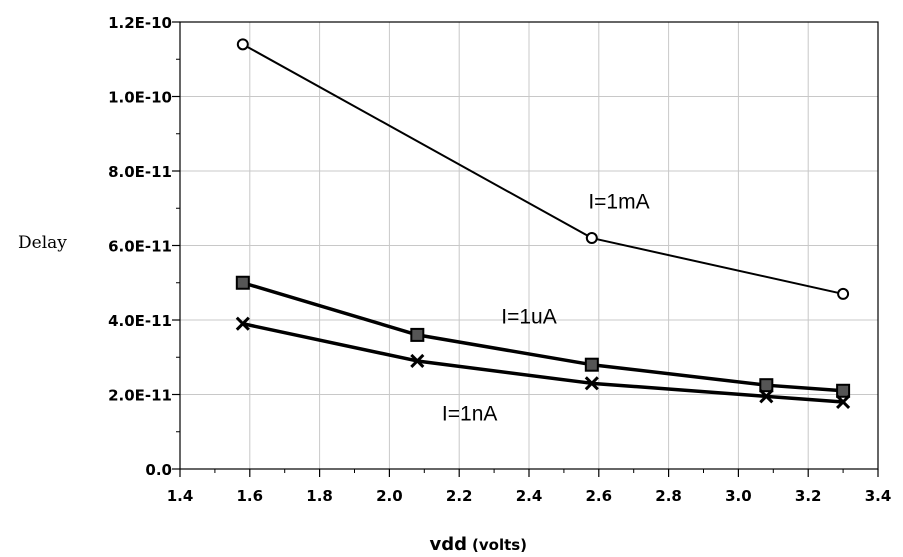  I want to click on x-tick-label: 3.0, so click(738, 496).